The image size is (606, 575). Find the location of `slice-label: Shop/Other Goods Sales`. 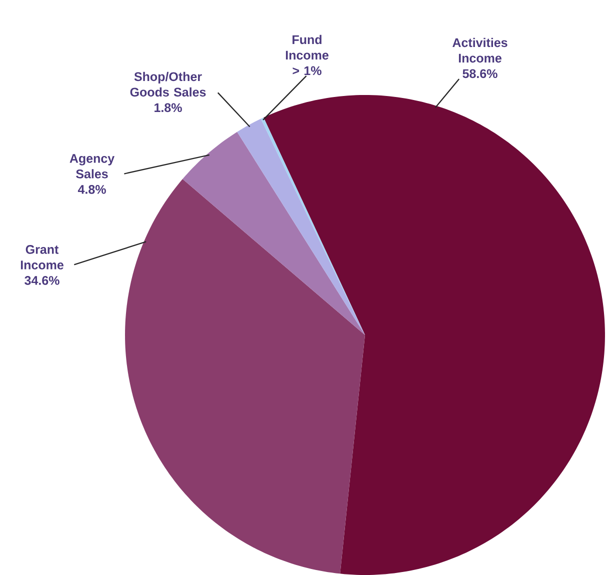

slice-label: Shop/Other Goods Sales is located at coordinates (168, 84).